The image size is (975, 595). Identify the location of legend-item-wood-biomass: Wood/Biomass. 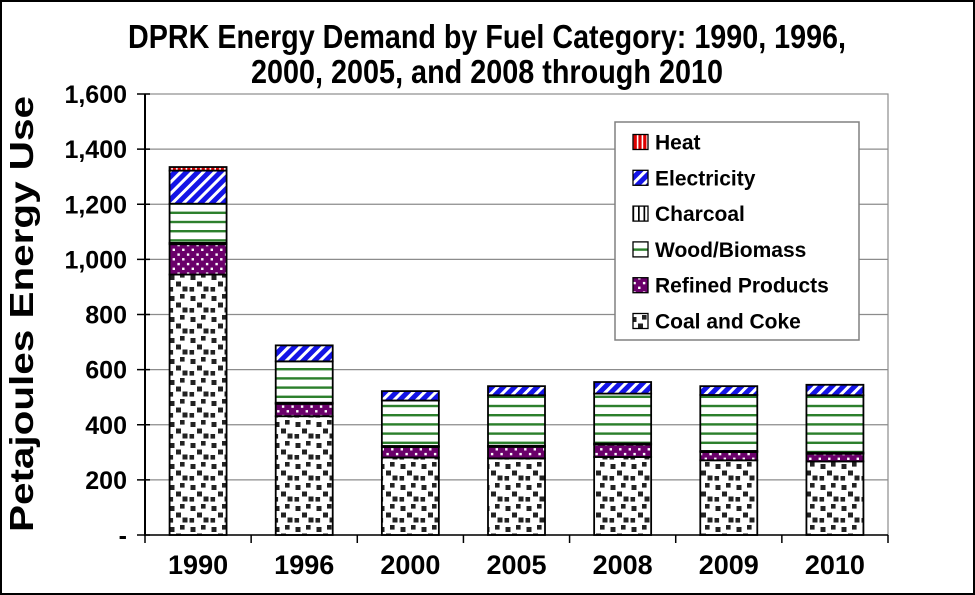
(719, 250).